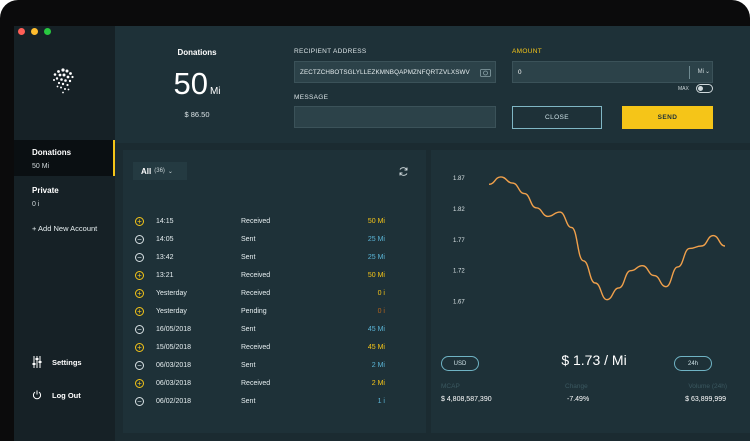 The image size is (750, 441). Describe the element at coordinates (64, 201) in the screenshot. I see `account-item-private: Private 0 i` at that location.